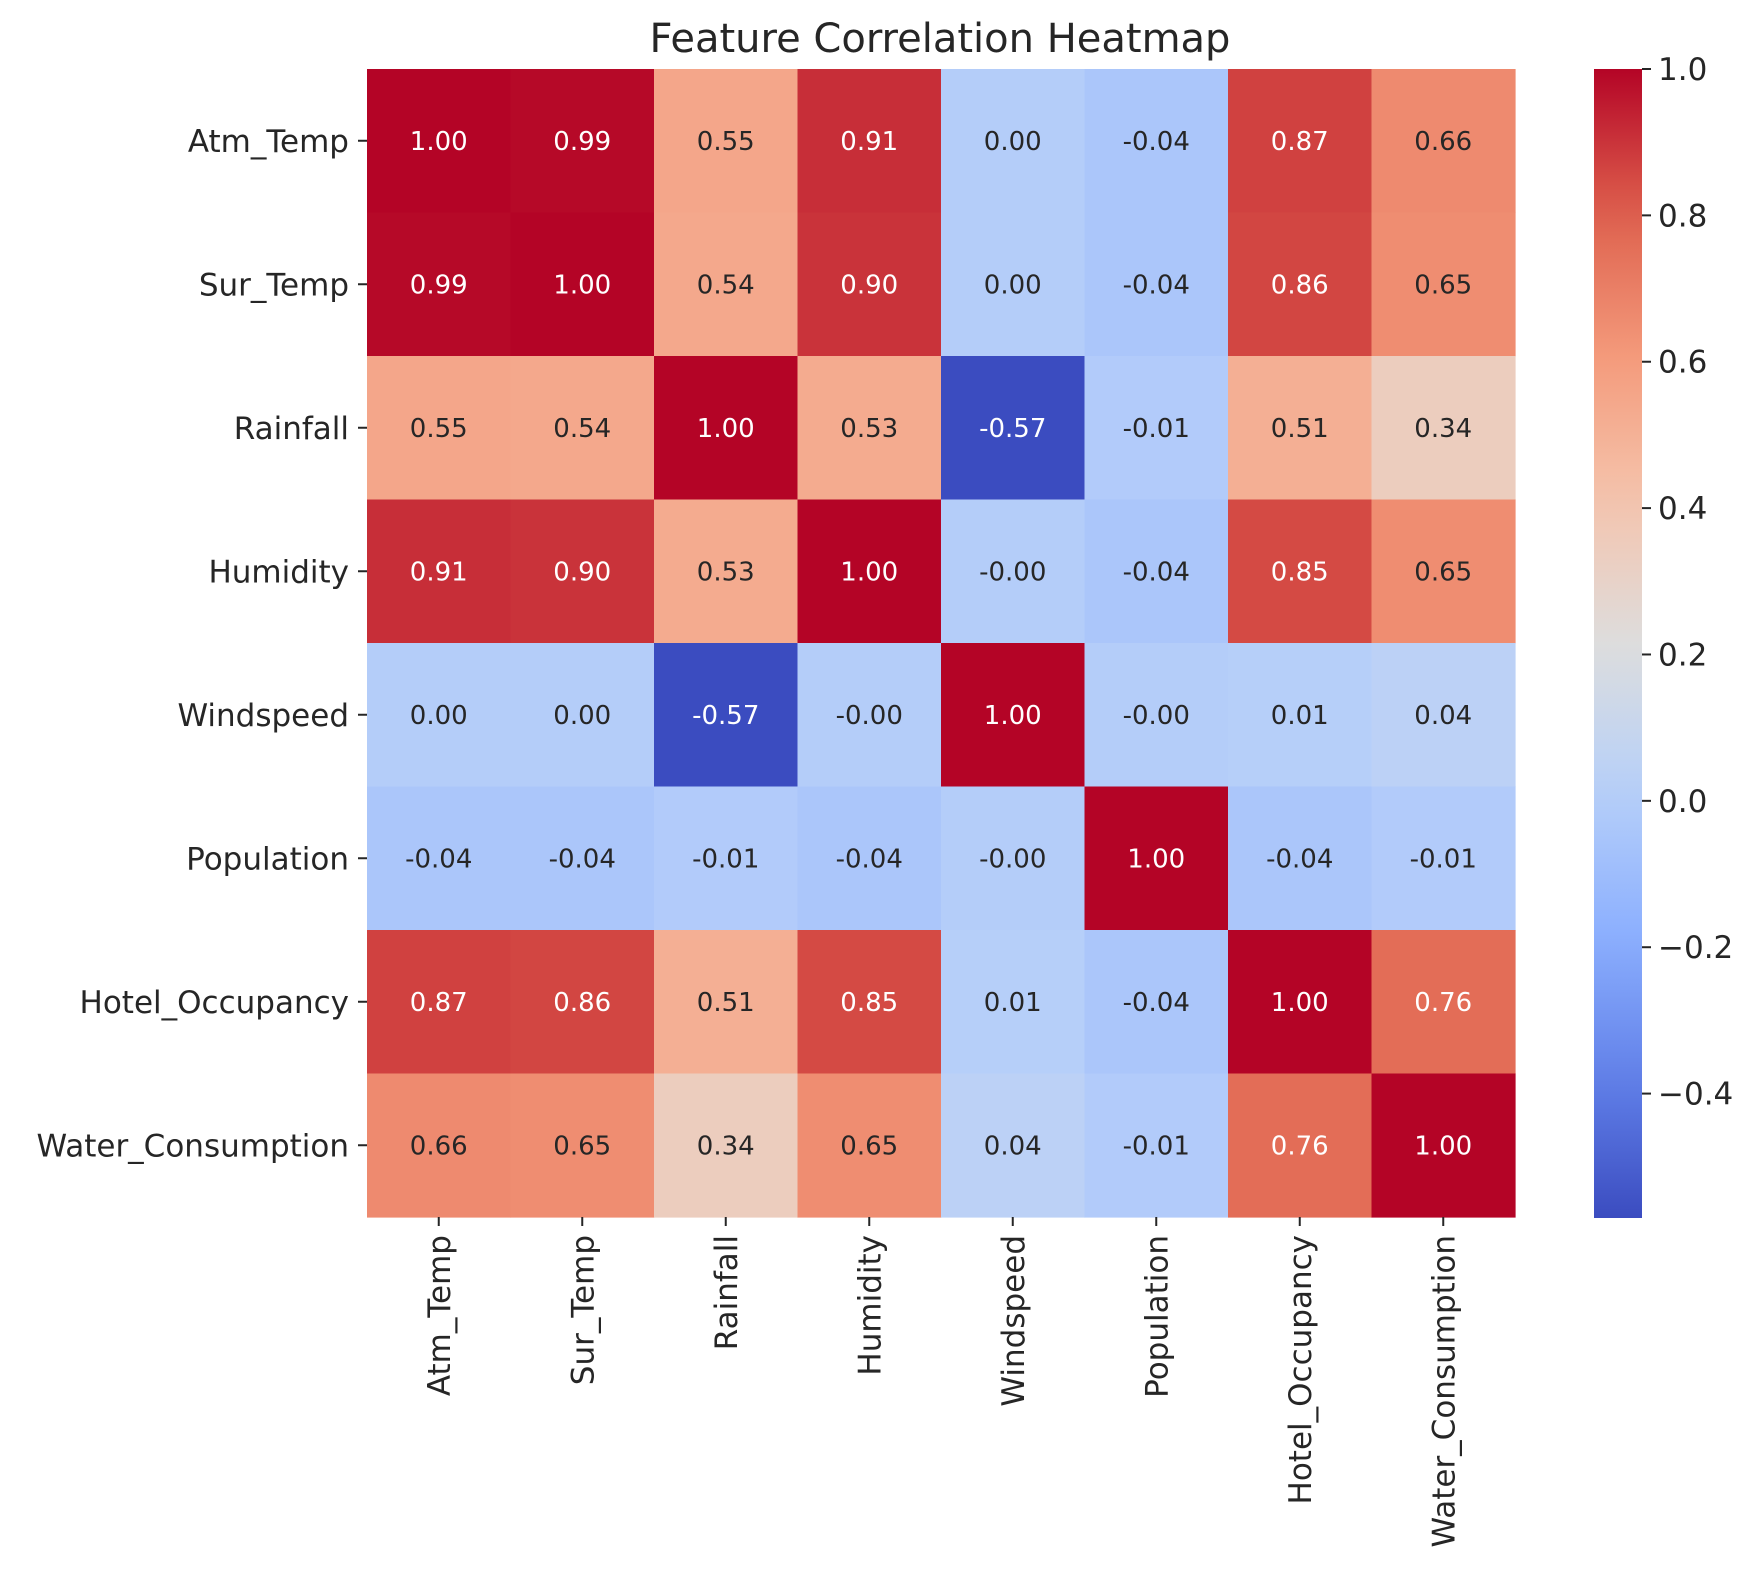 This screenshot has width=1757, height=1584. Describe the element at coordinates (1012, 429) in the screenshot. I see `cell-value-label: -0.57` at that location.